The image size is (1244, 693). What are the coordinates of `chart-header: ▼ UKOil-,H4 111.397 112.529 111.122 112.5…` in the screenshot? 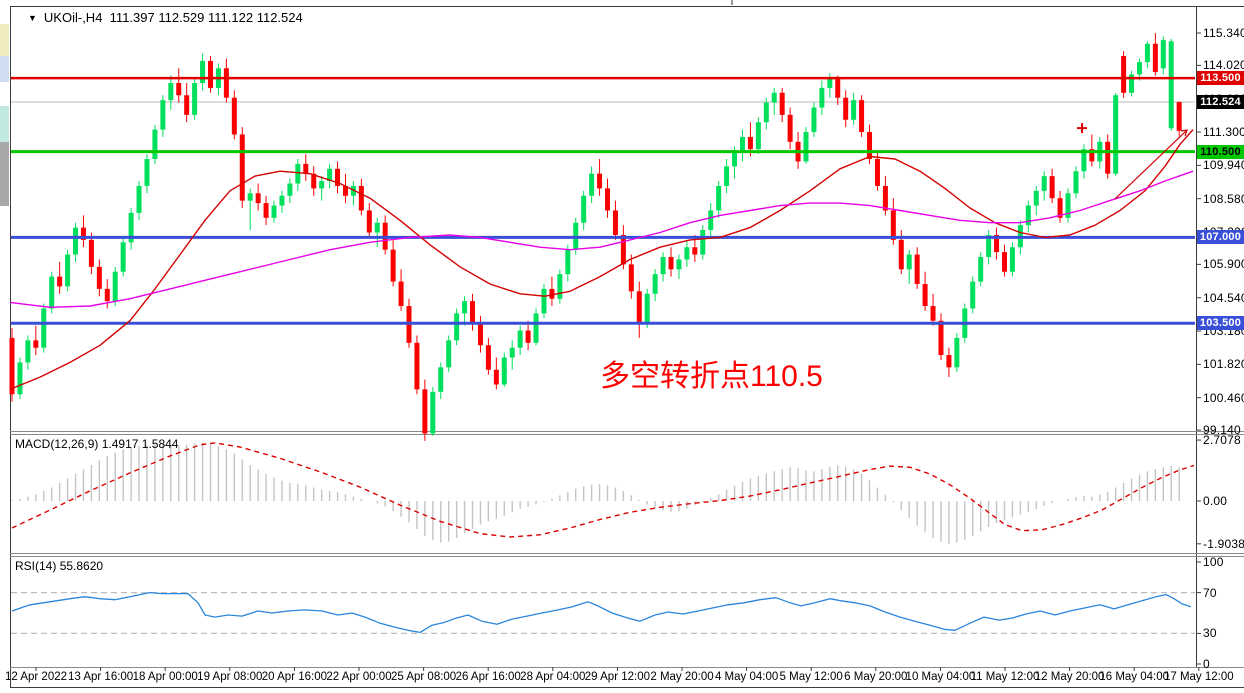 It's located at (165, 17).